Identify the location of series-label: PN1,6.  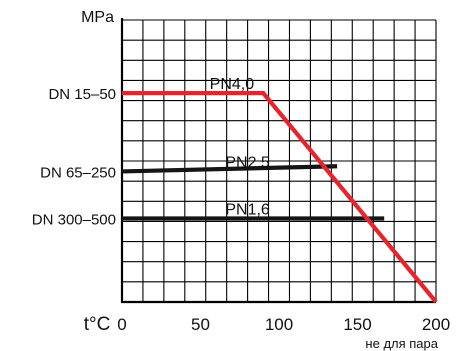
(247, 209).